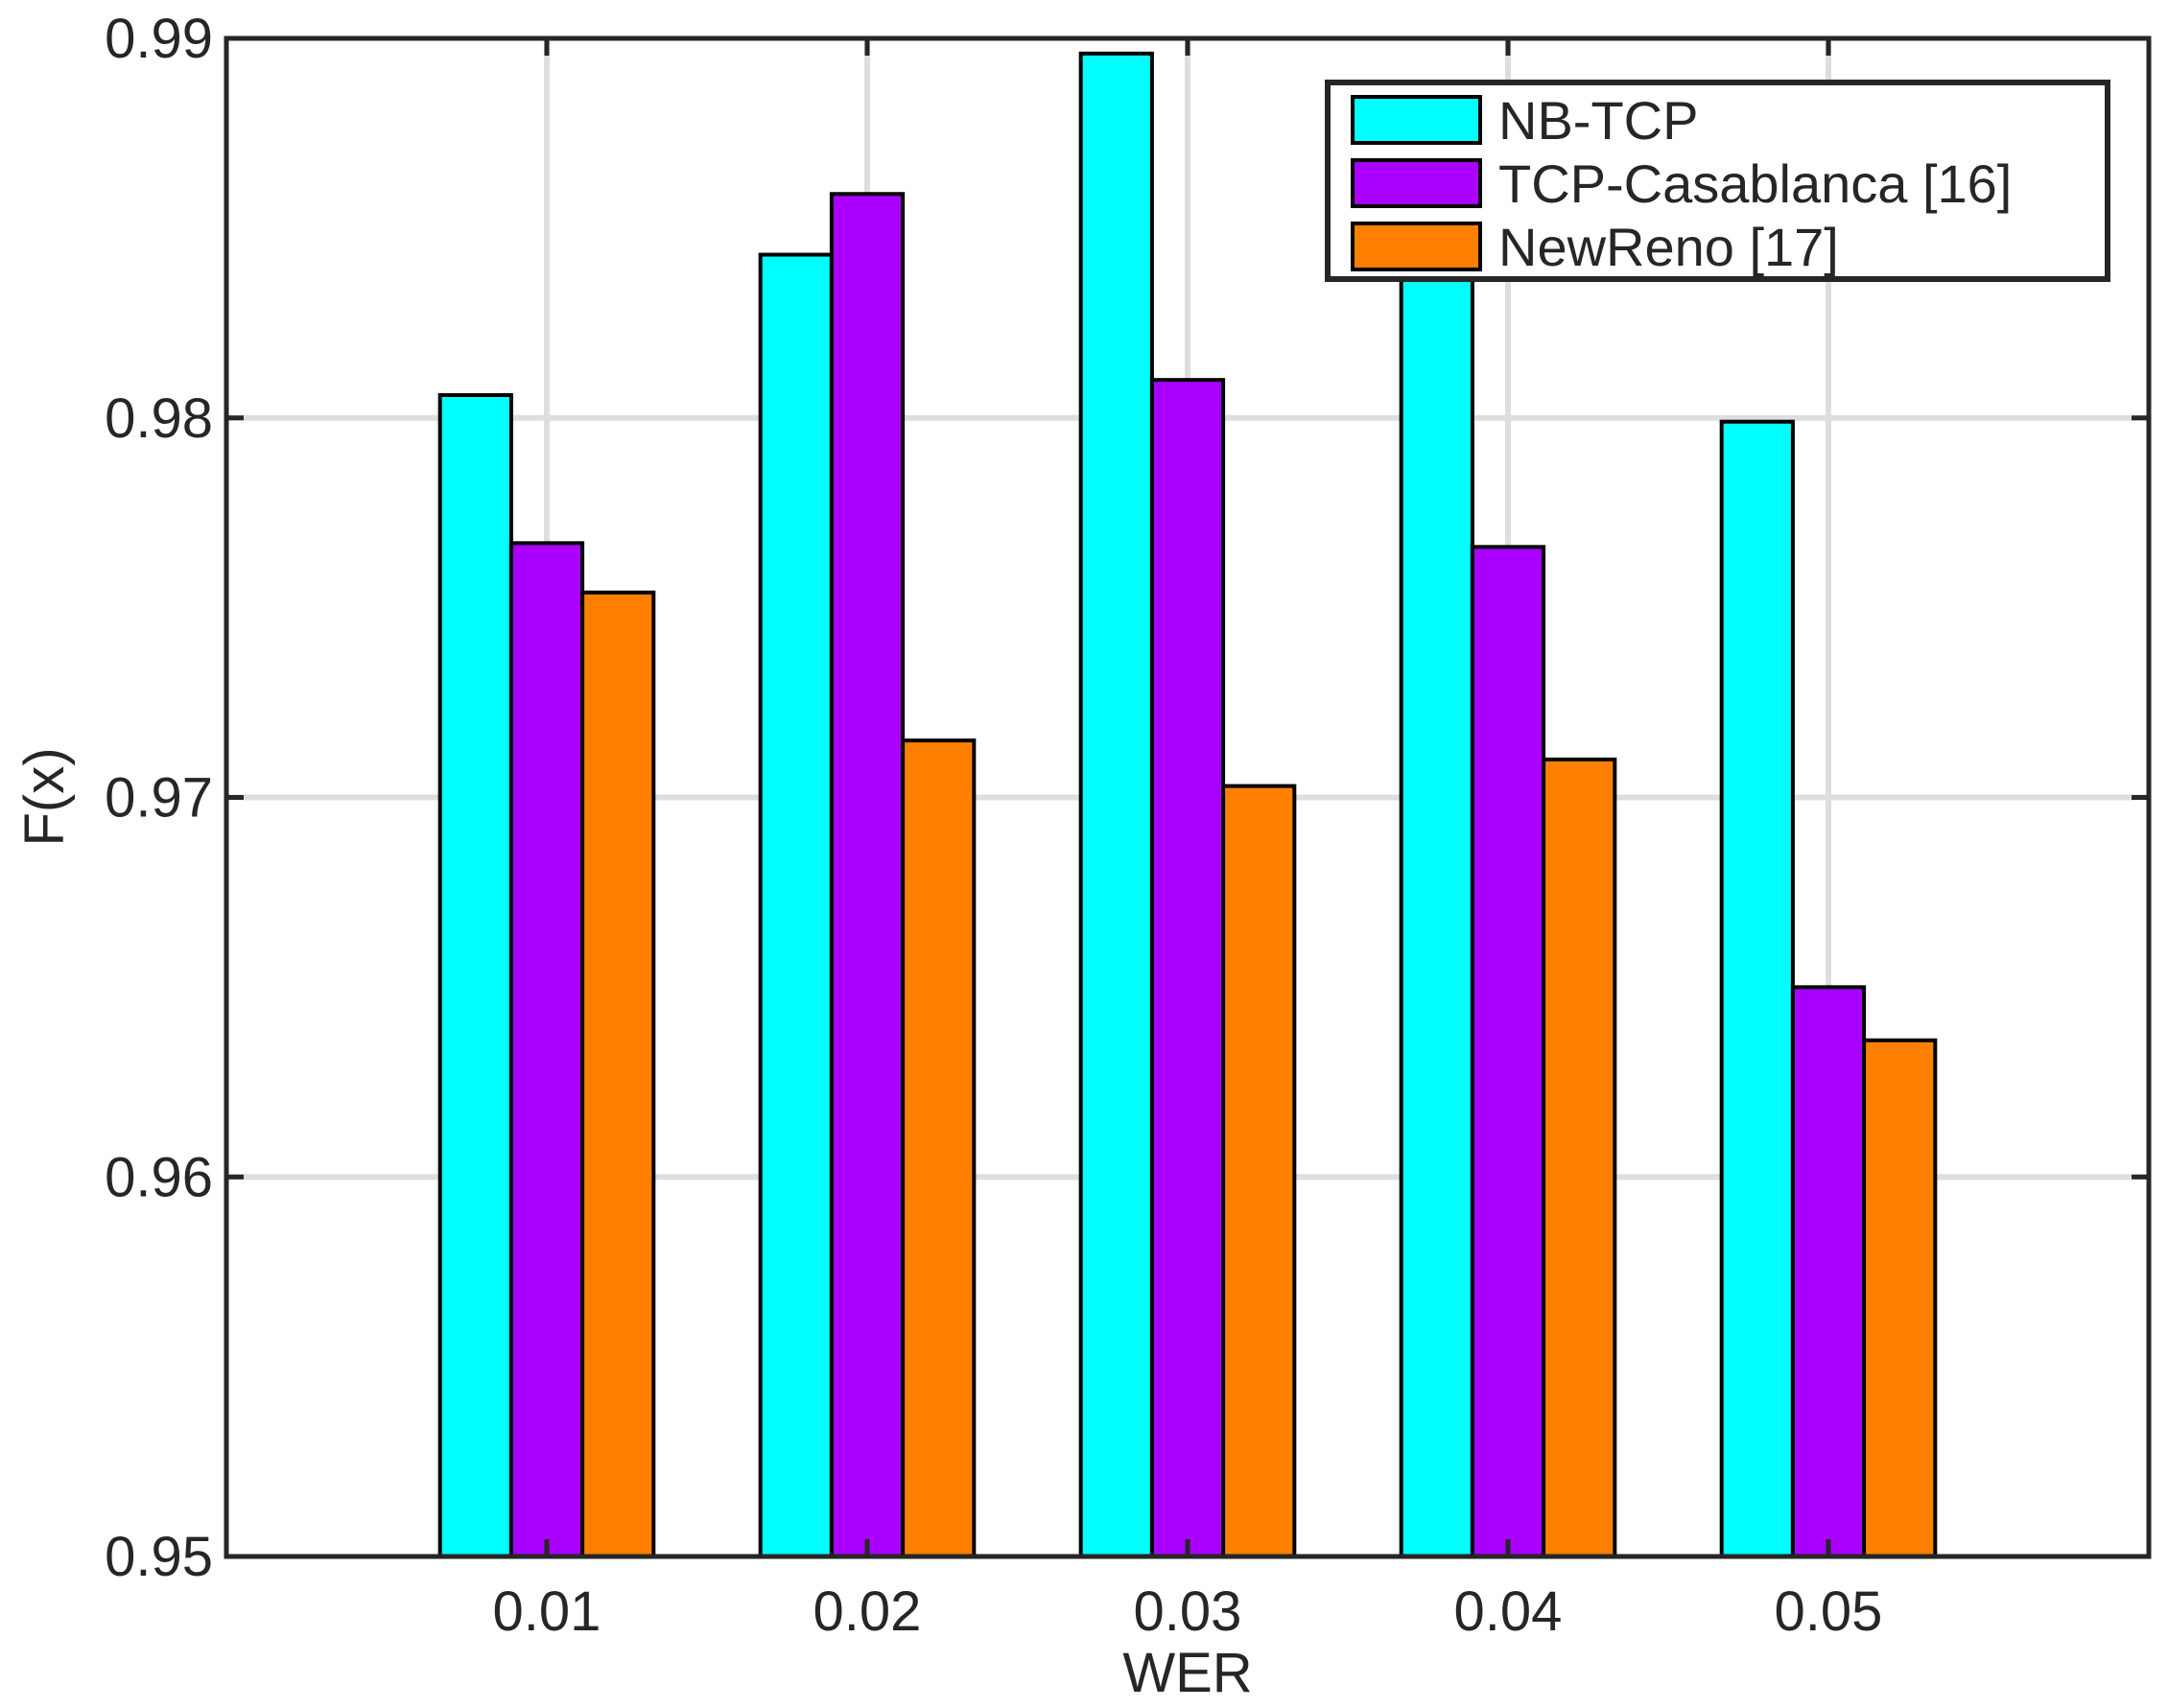 This screenshot has width=2168, height=1708. Describe the element at coordinates (159, 1557) in the screenshot. I see `y-tick-label: 0.95` at that location.